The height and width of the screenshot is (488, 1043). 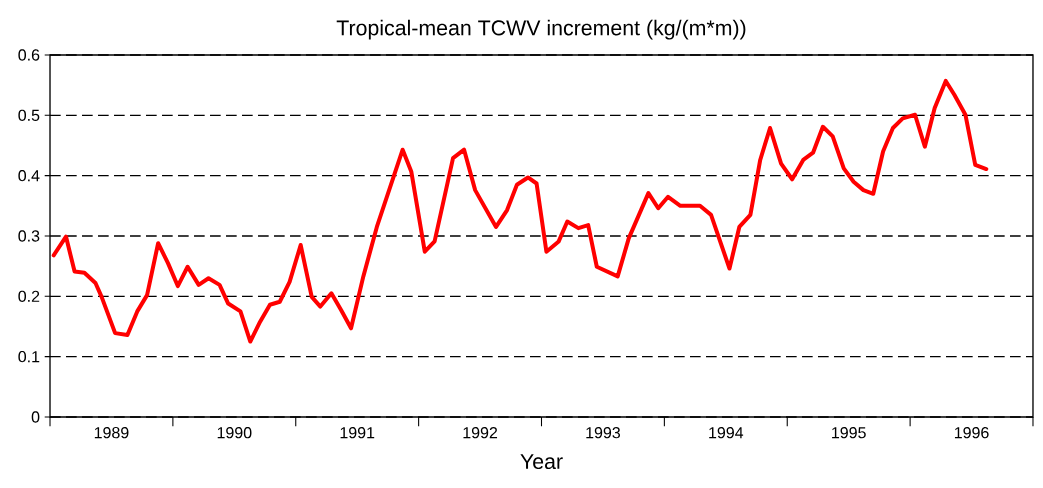 What do you see at coordinates (480, 433) in the screenshot?
I see `x-tick-label: 1992` at bounding box center [480, 433].